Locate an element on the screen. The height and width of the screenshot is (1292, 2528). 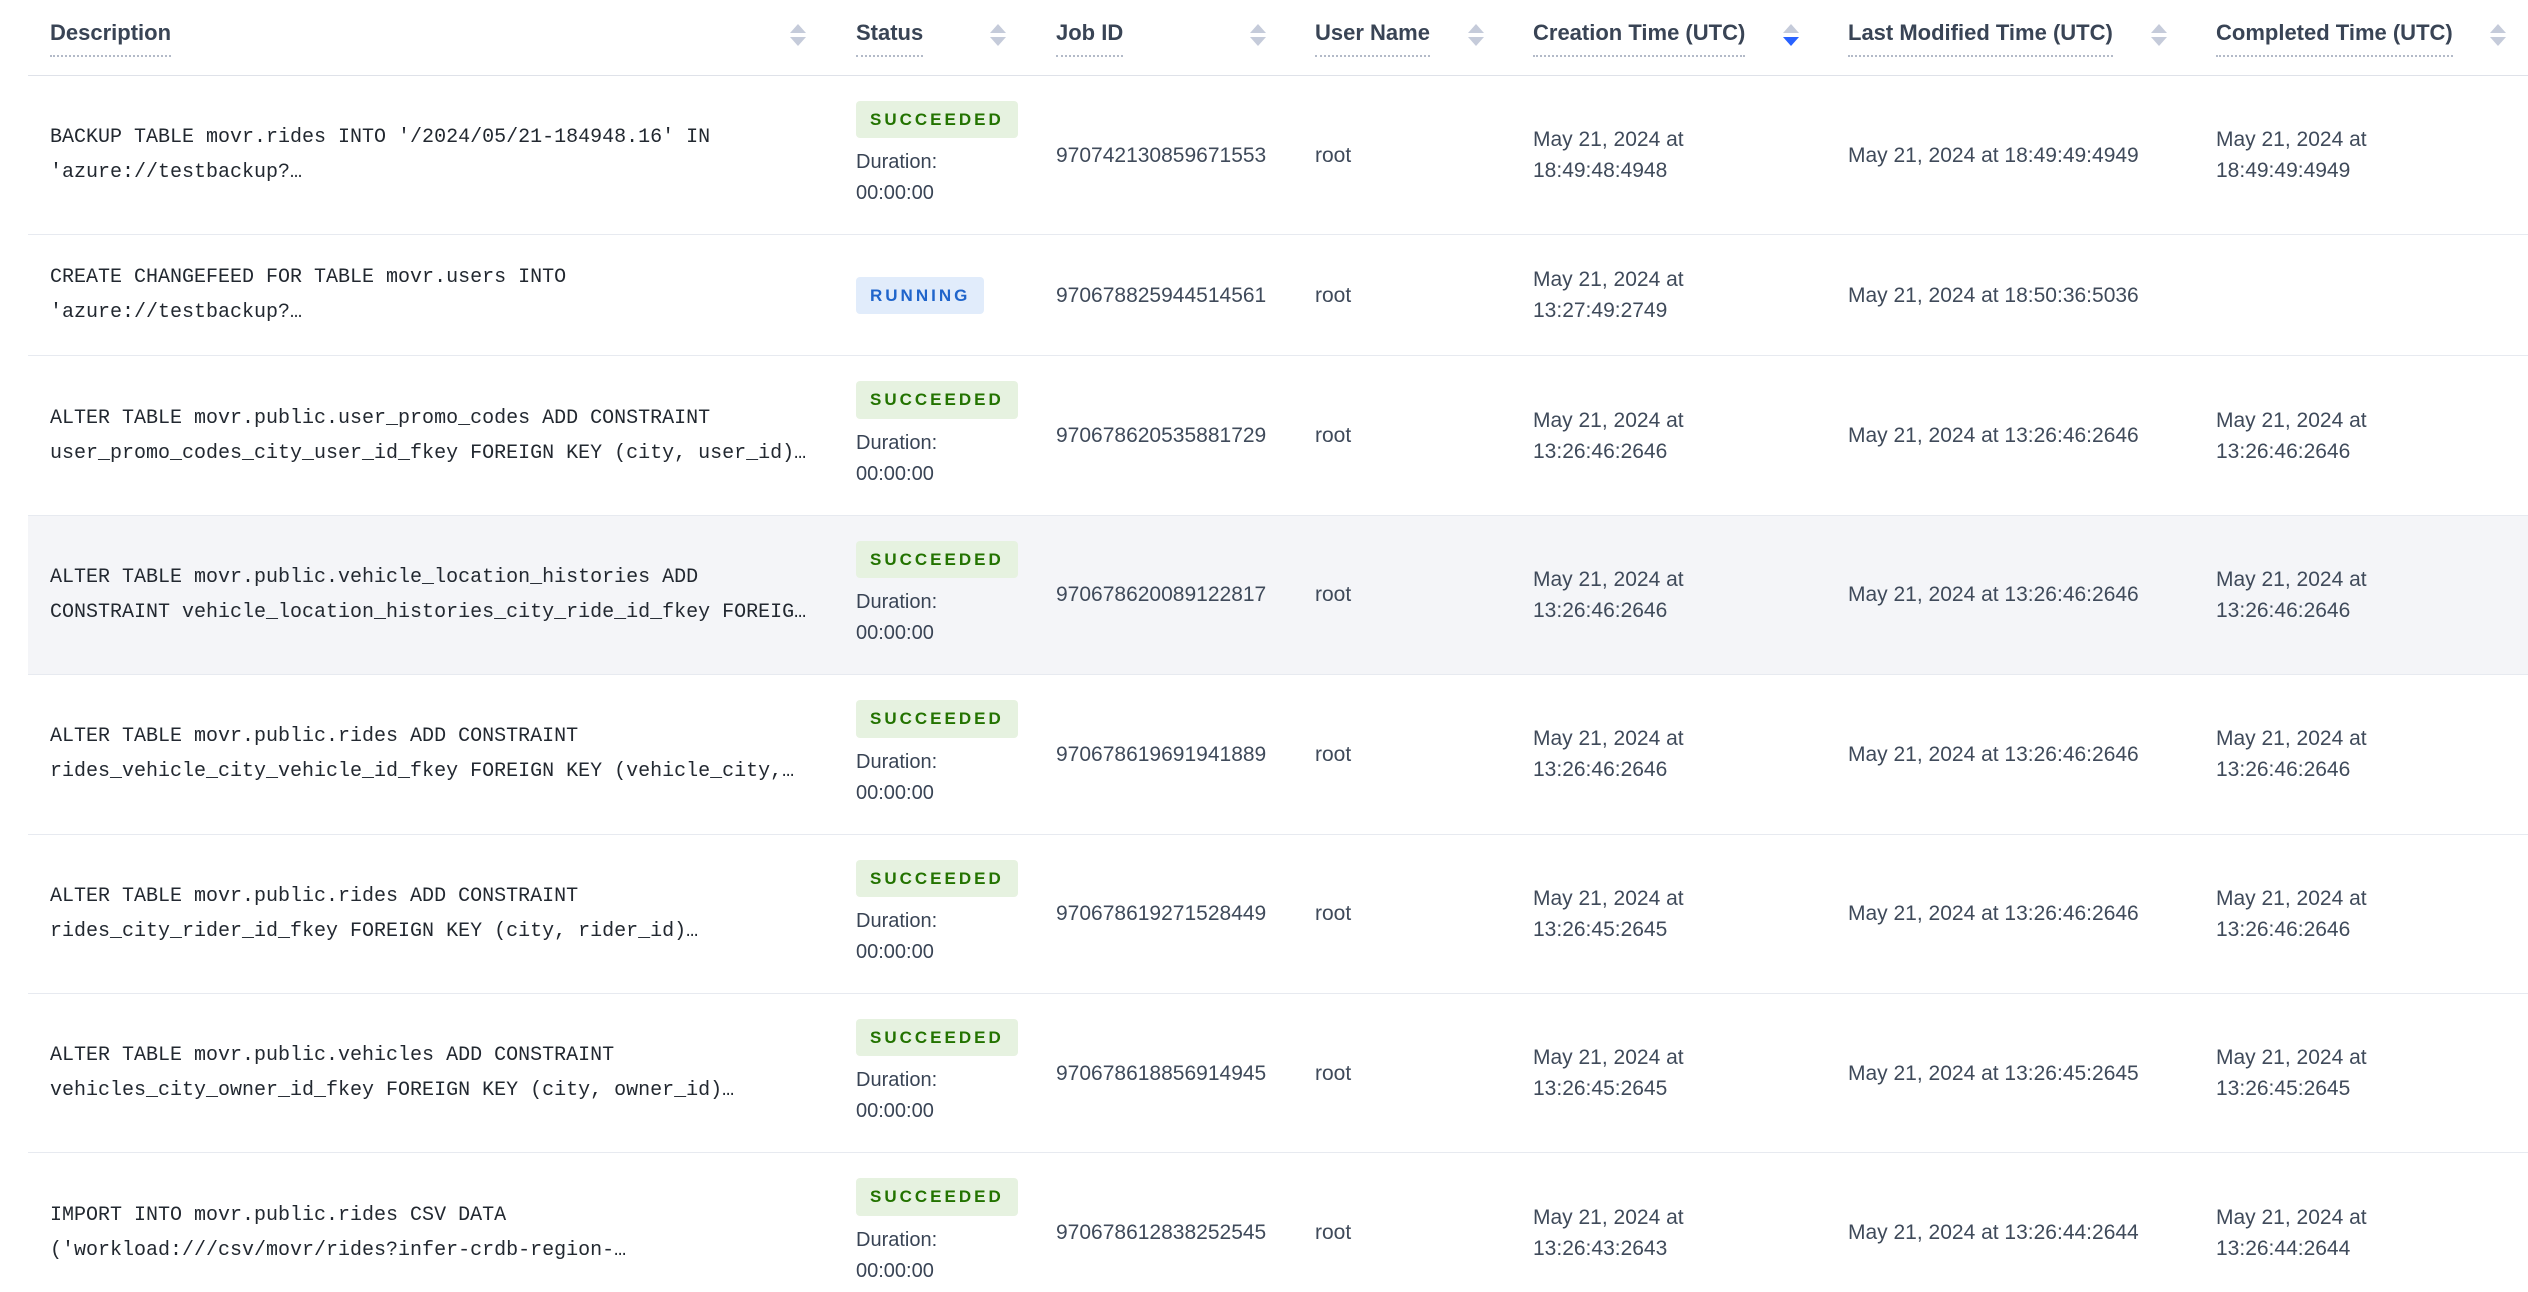
job-status-cell: RUNNING Duration: is located at coordinates (928, 295).